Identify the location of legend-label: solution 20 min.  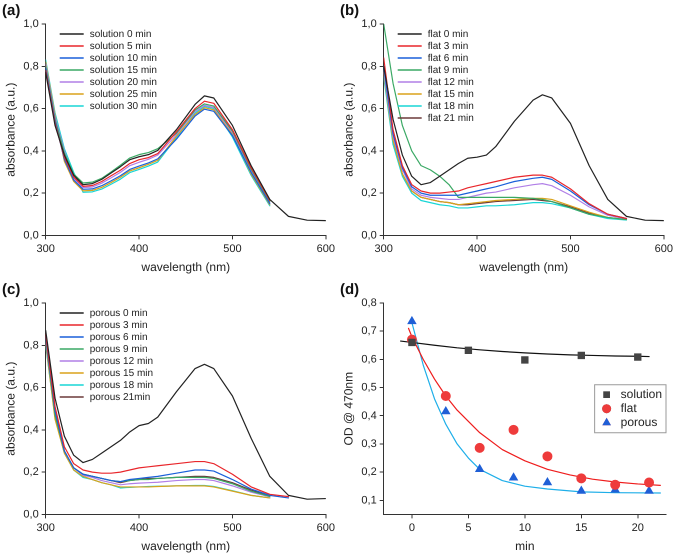
(123, 82).